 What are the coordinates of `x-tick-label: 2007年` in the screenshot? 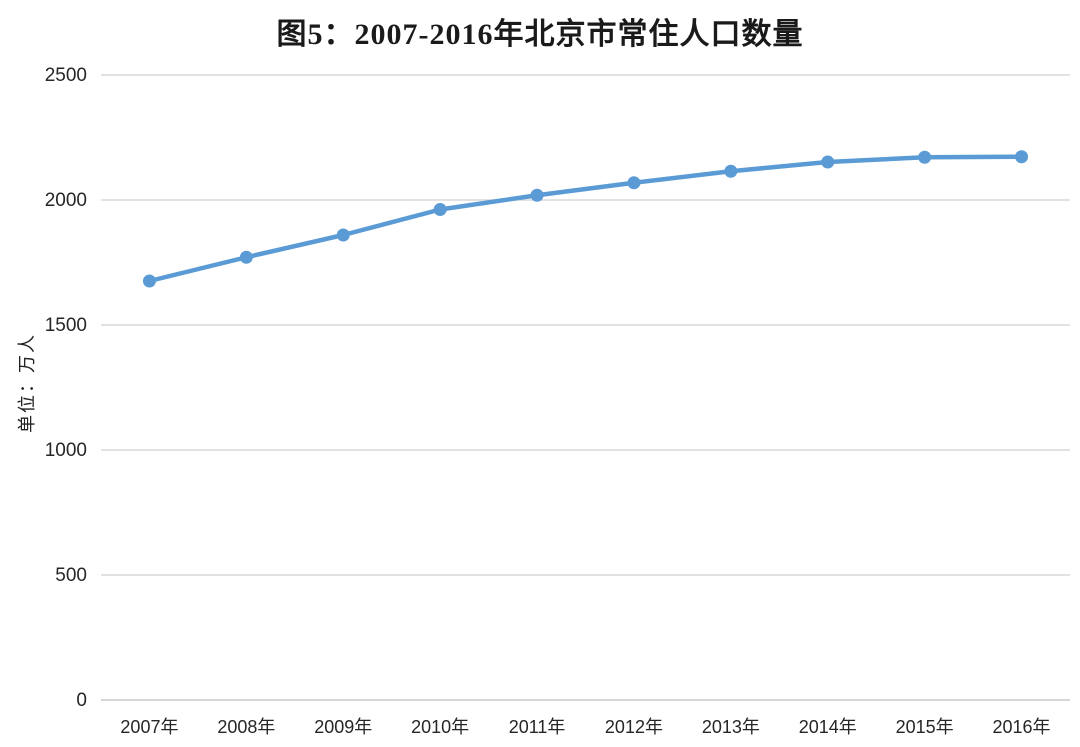 It's located at (149, 727).